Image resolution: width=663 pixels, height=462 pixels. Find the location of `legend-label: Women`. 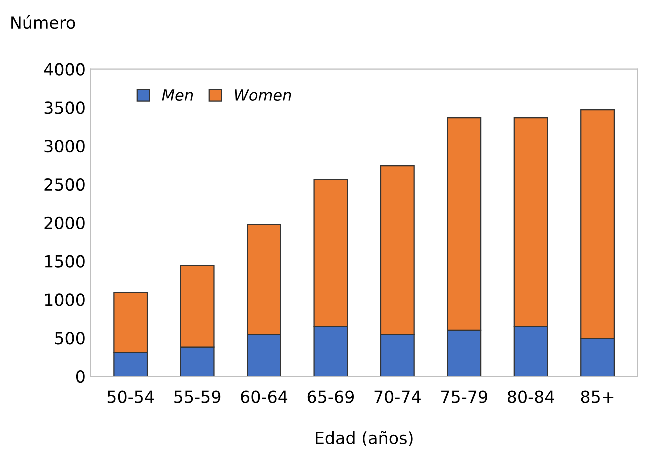

legend-label: Women is located at coordinates (263, 96).